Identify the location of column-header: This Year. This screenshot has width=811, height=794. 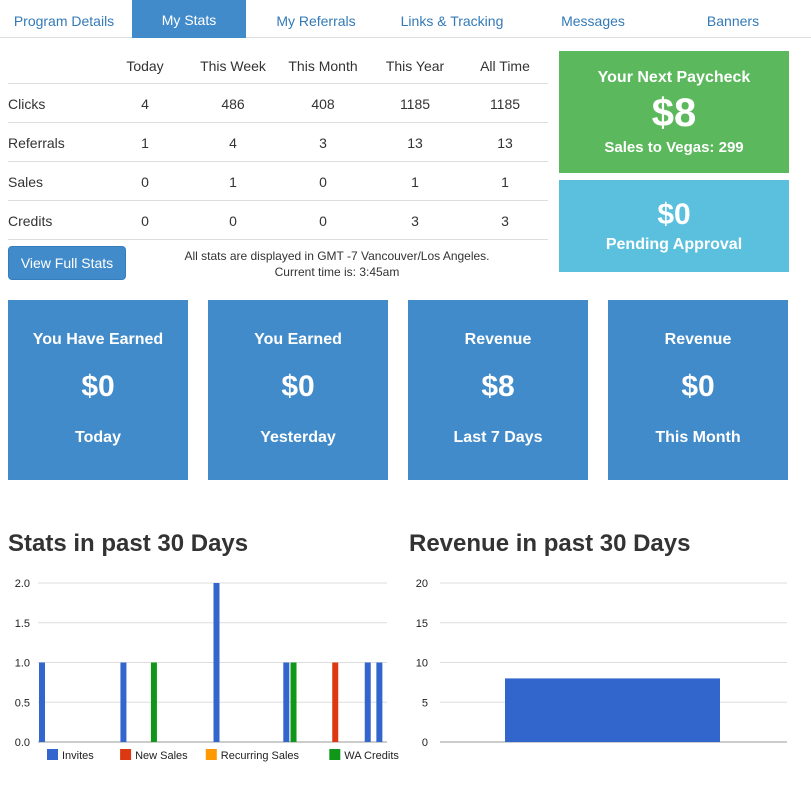
(415, 66).